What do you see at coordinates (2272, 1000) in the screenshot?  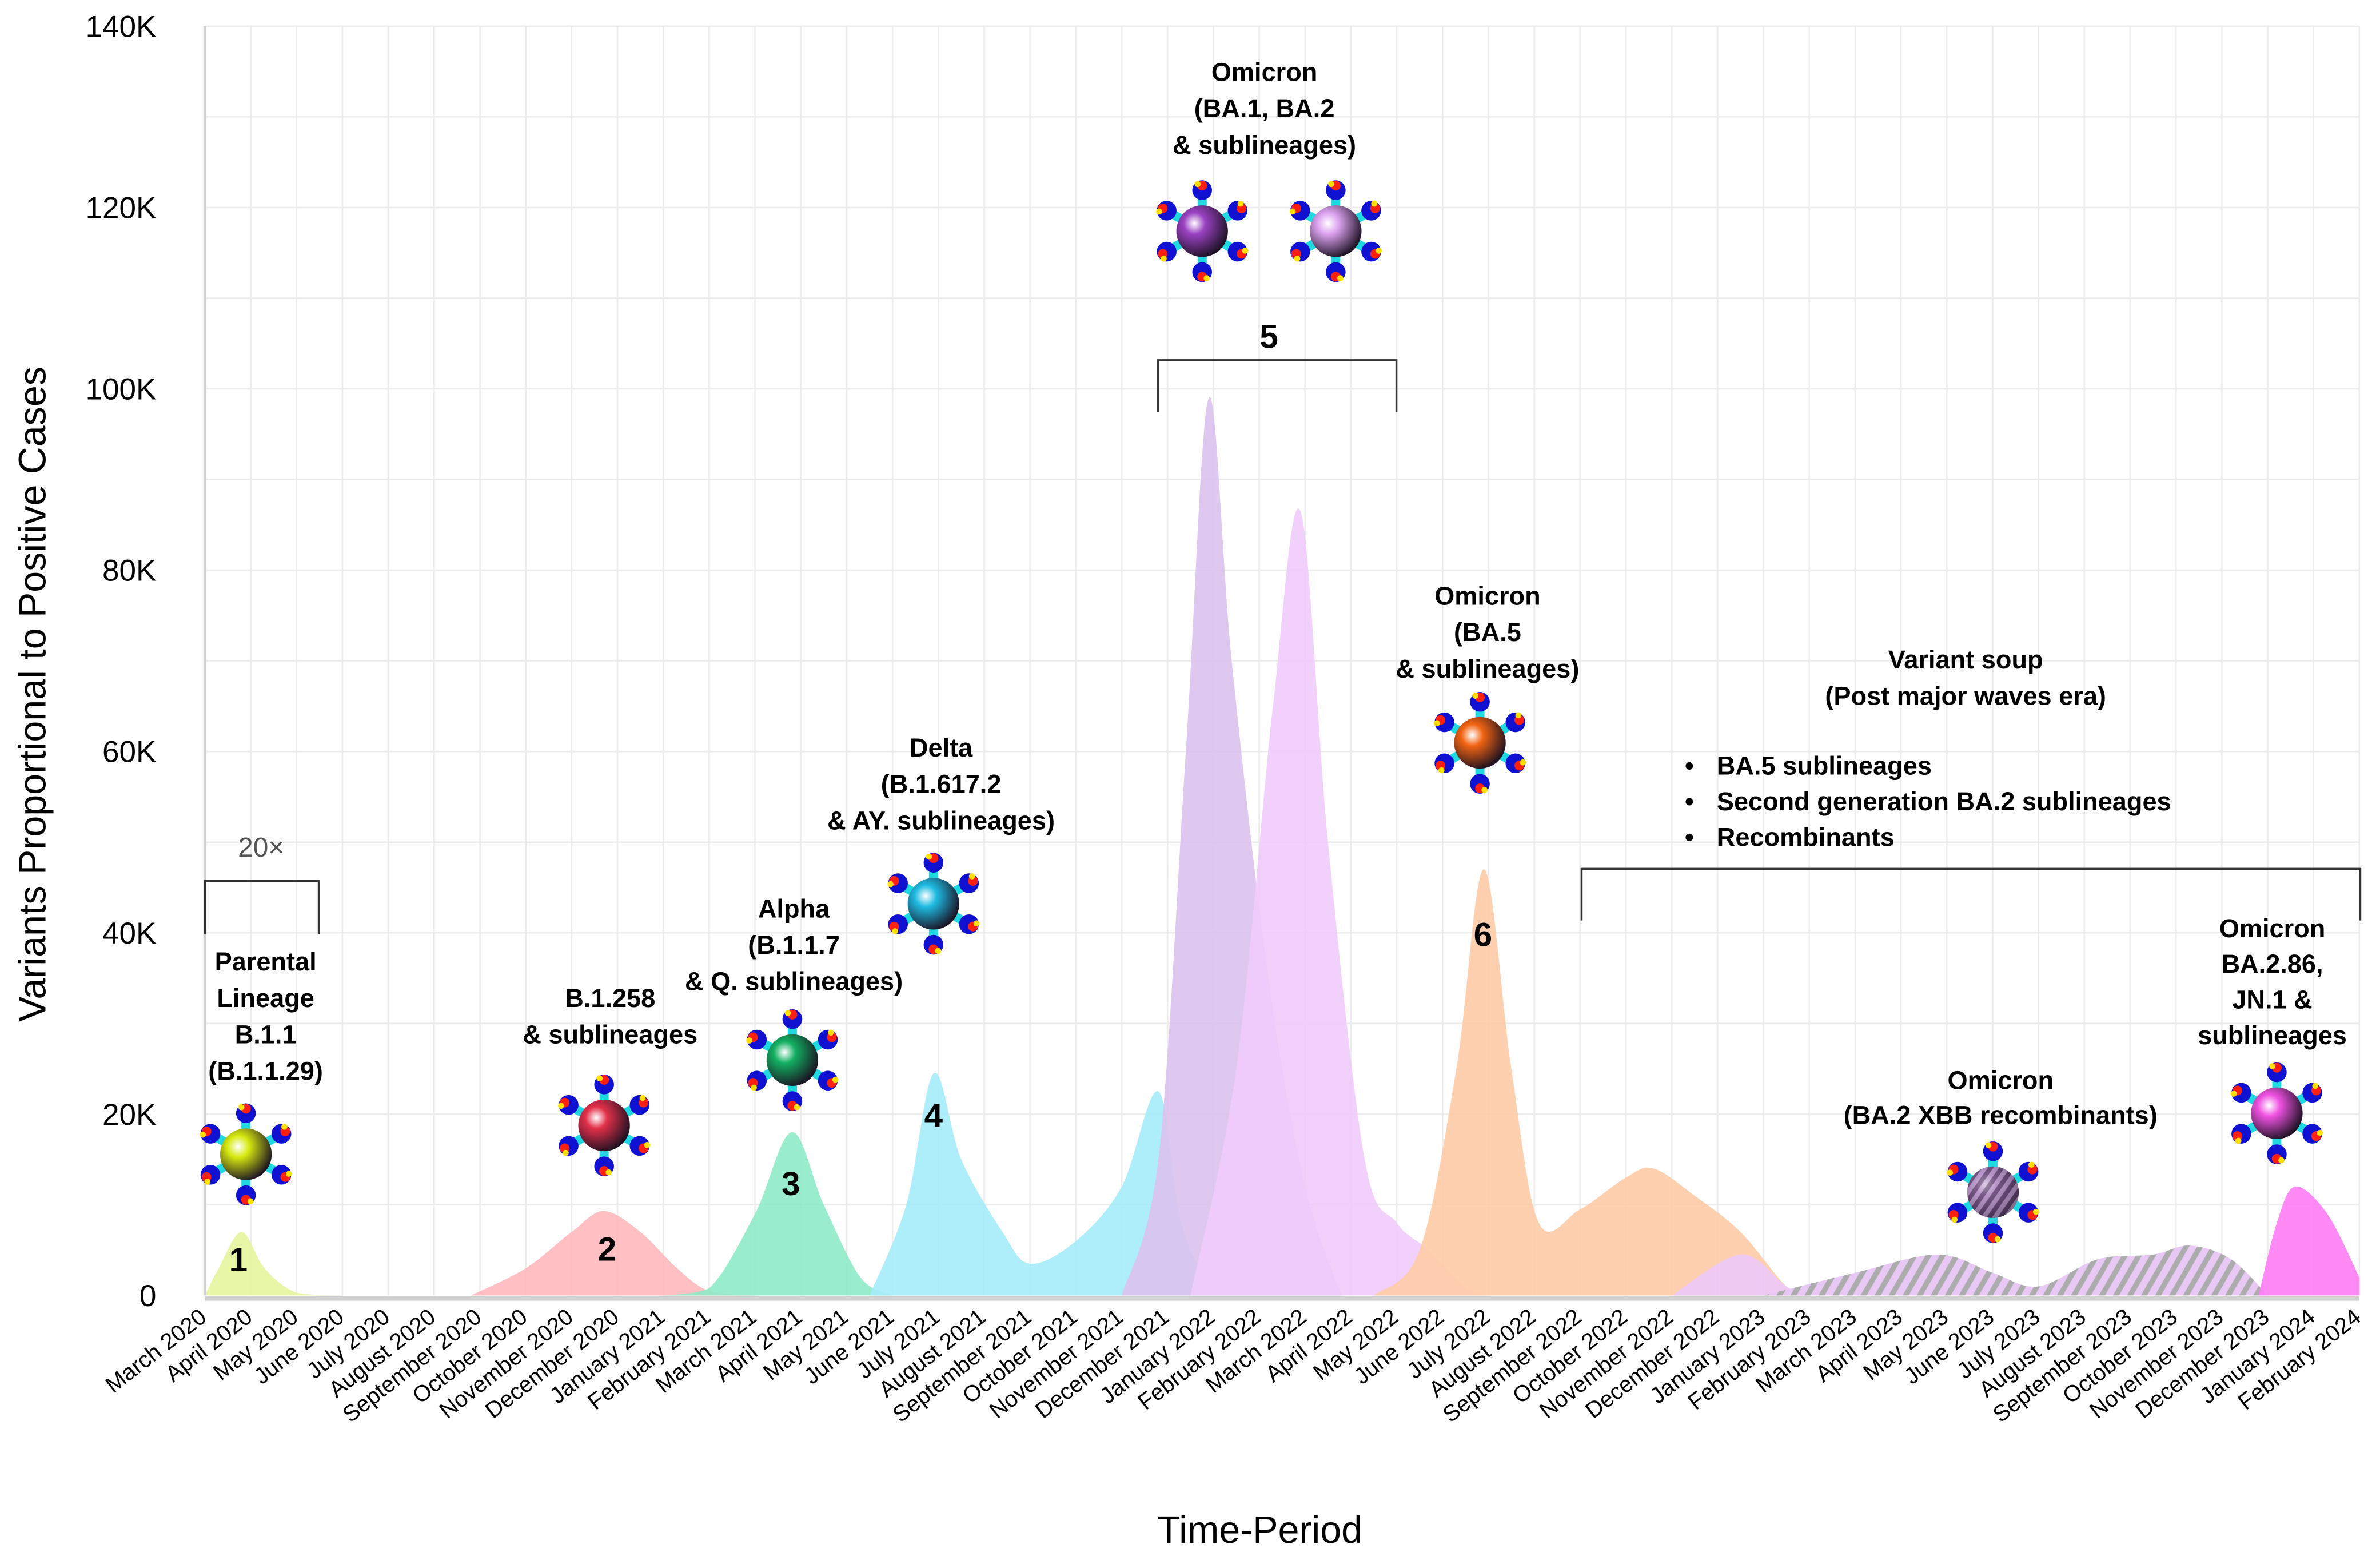 I see `jn1-label: JN.1 &` at bounding box center [2272, 1000].